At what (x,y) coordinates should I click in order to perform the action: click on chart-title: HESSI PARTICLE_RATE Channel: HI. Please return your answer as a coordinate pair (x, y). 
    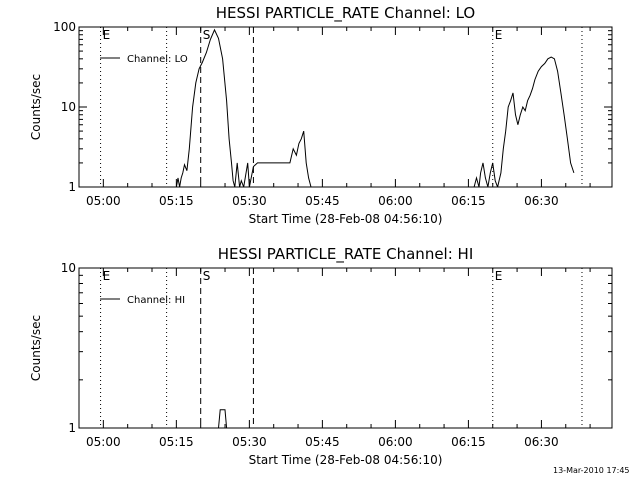
    Looking at the image, I should click on (346, 254).